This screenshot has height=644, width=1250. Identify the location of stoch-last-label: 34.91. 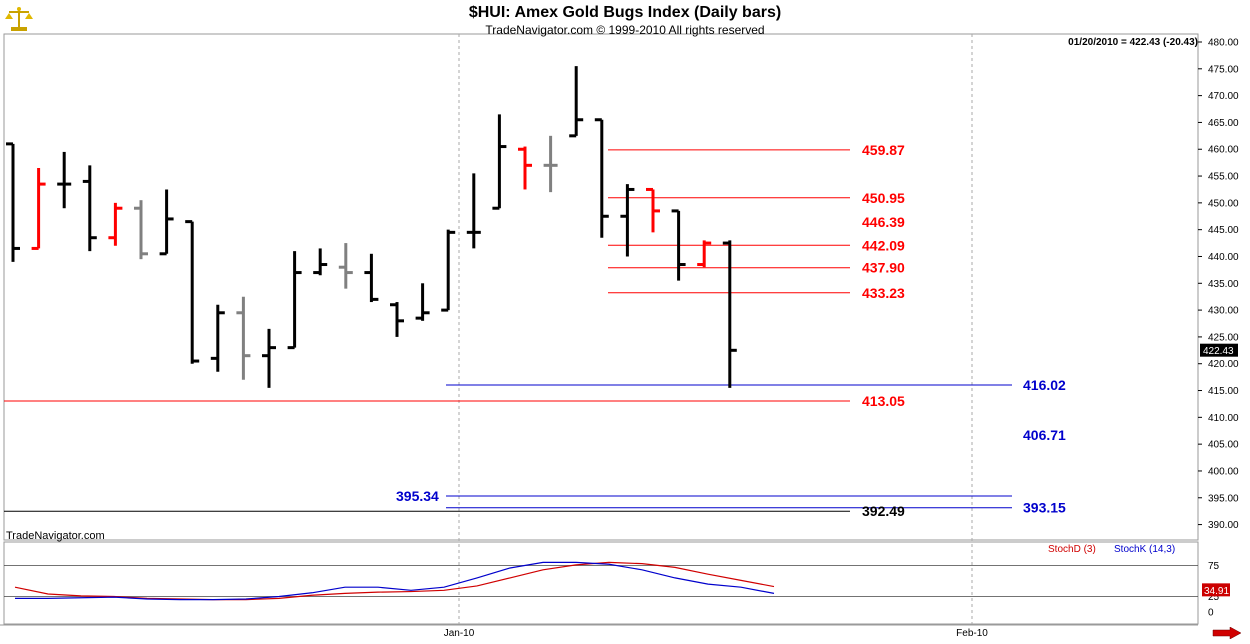
(1216, 591).